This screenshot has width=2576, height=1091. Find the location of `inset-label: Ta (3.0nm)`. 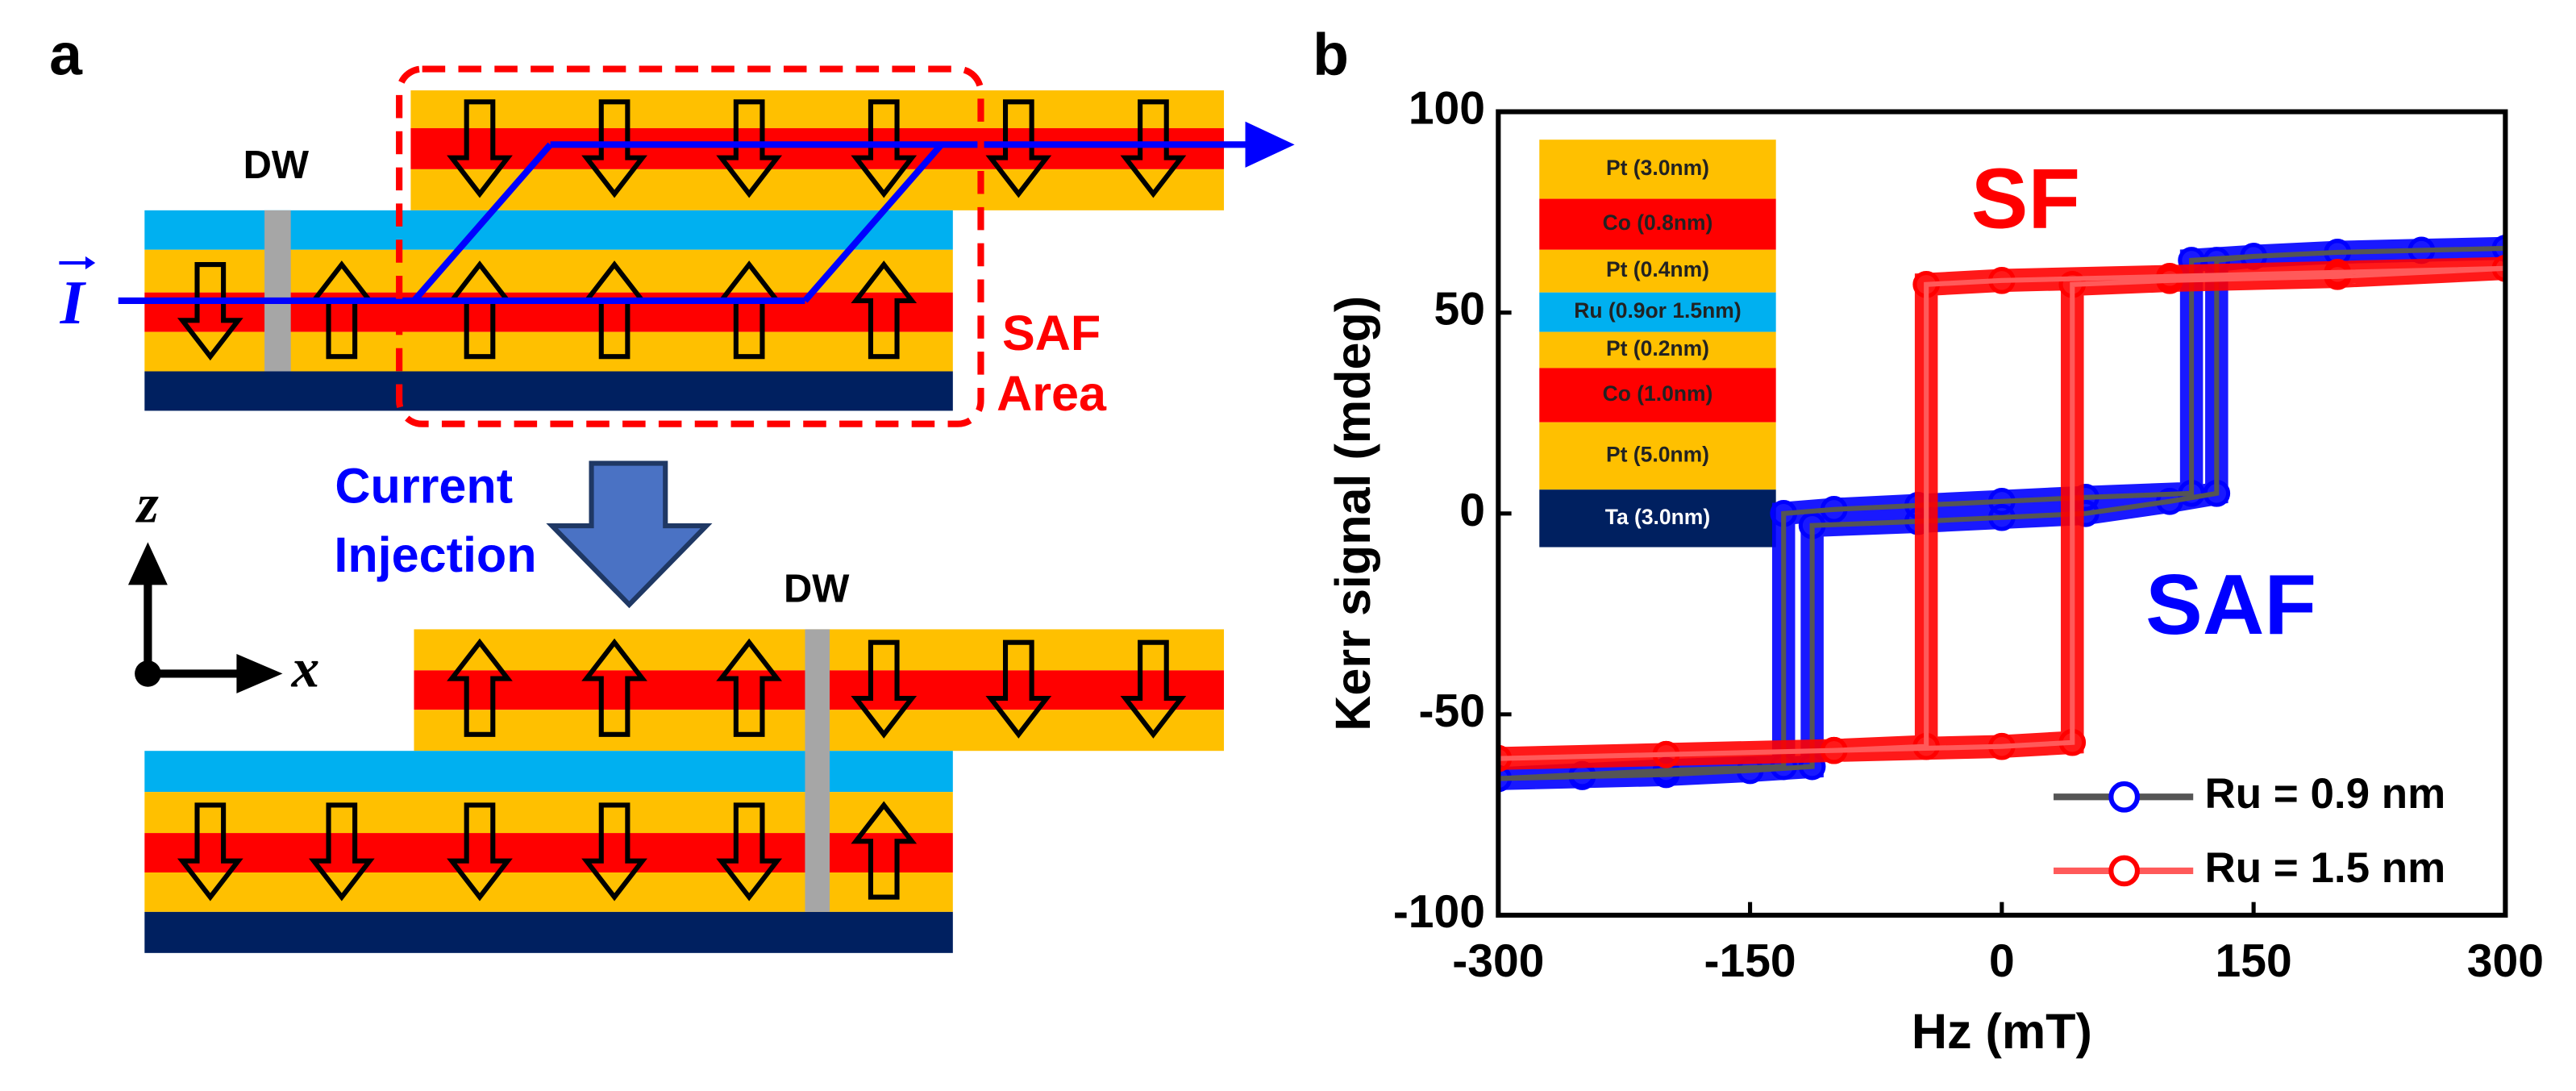

inset-label: Ta (3.0nm) is located at coordinates (1657, 517).